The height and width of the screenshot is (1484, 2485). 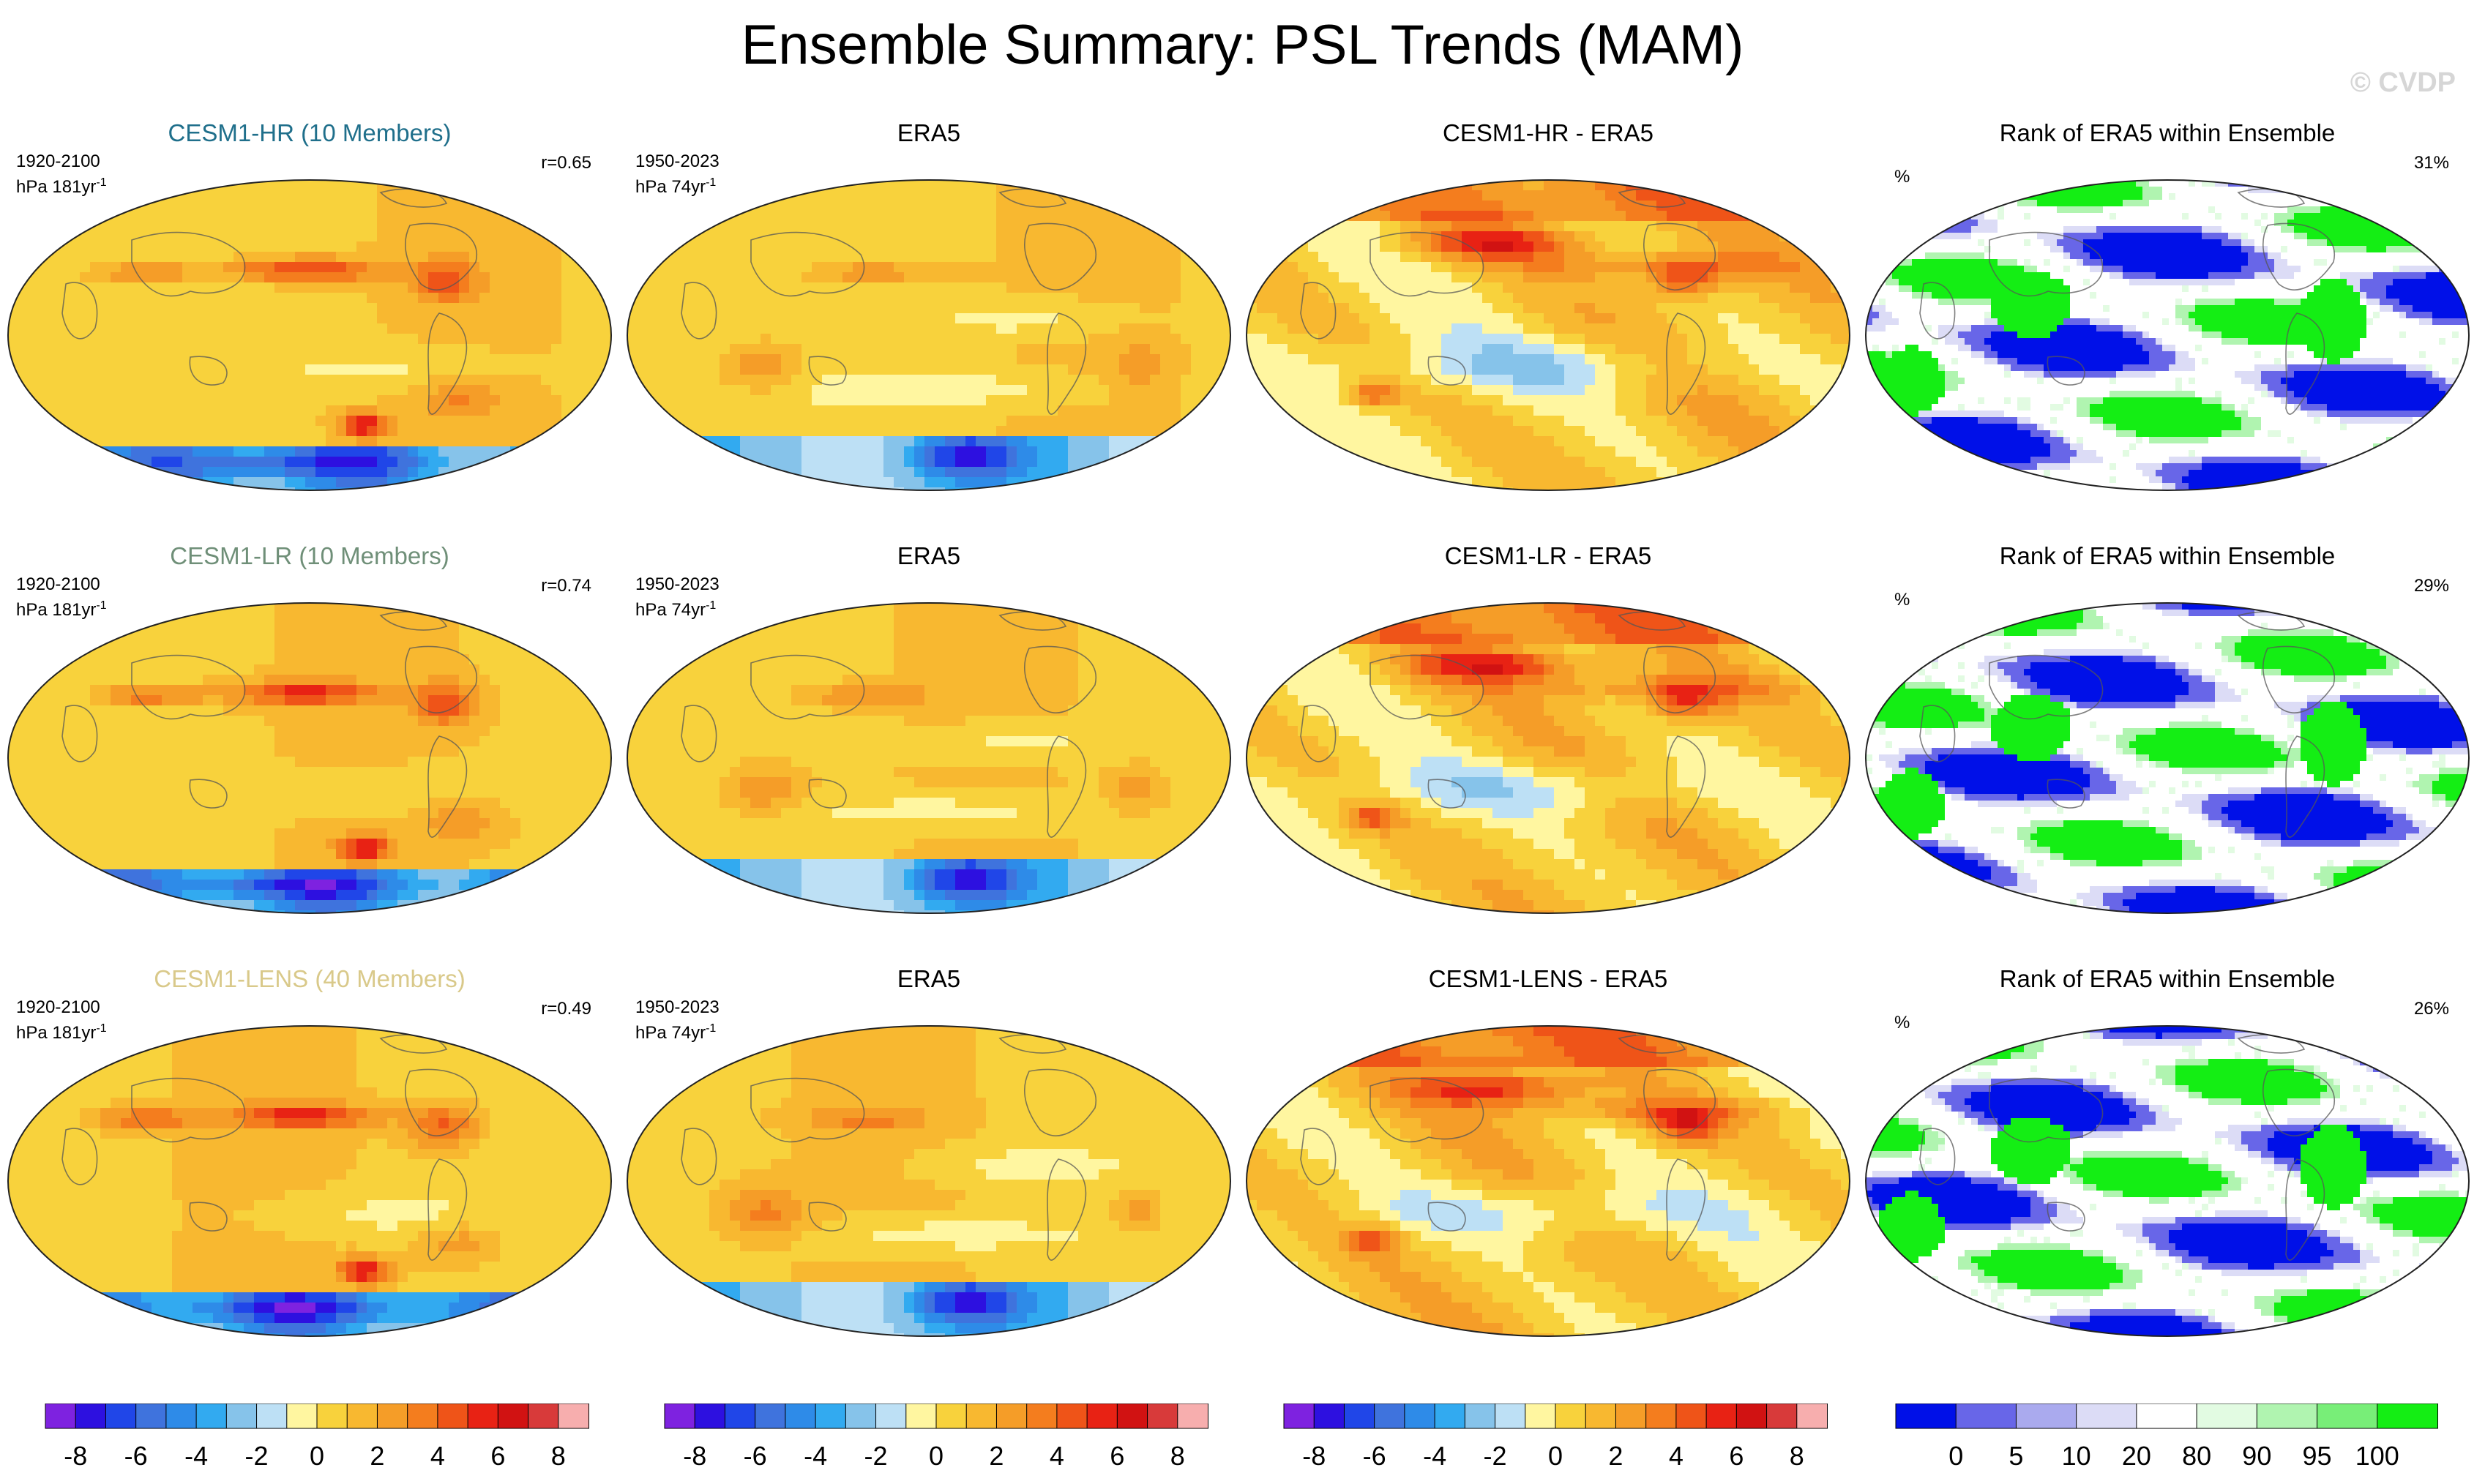 I want to click on rank-colorbar-tick-label: 5, so click(x=2015, y=1456).